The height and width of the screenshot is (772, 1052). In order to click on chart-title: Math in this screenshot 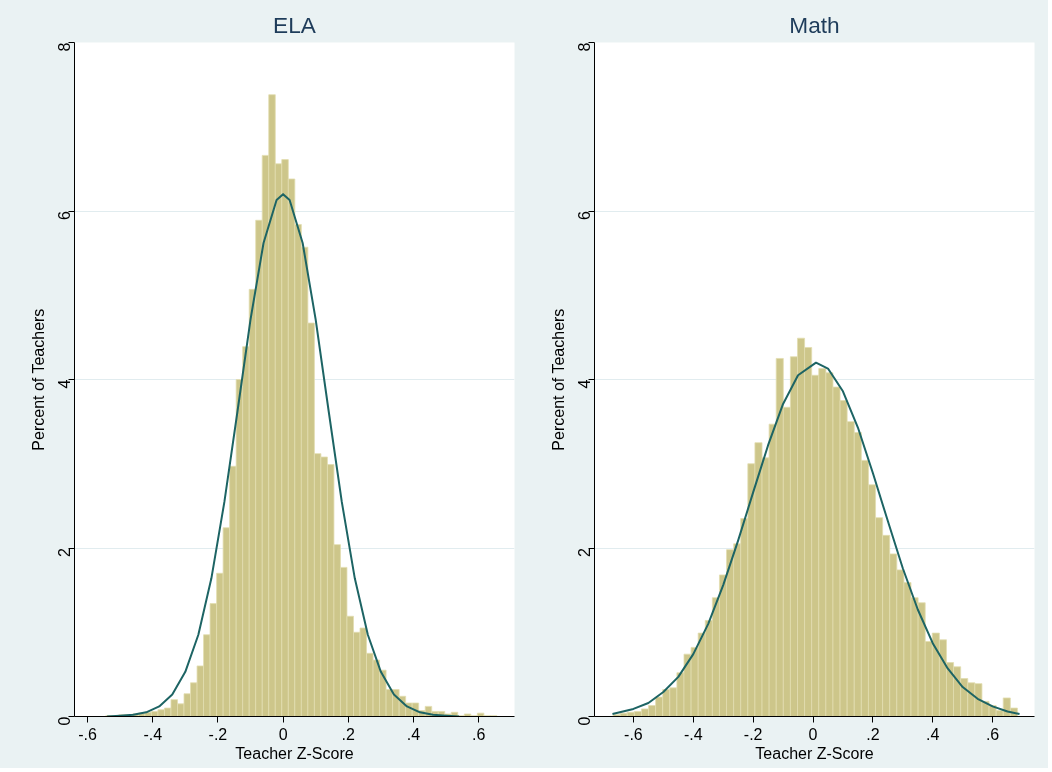, I will do `click(814, 24)`.